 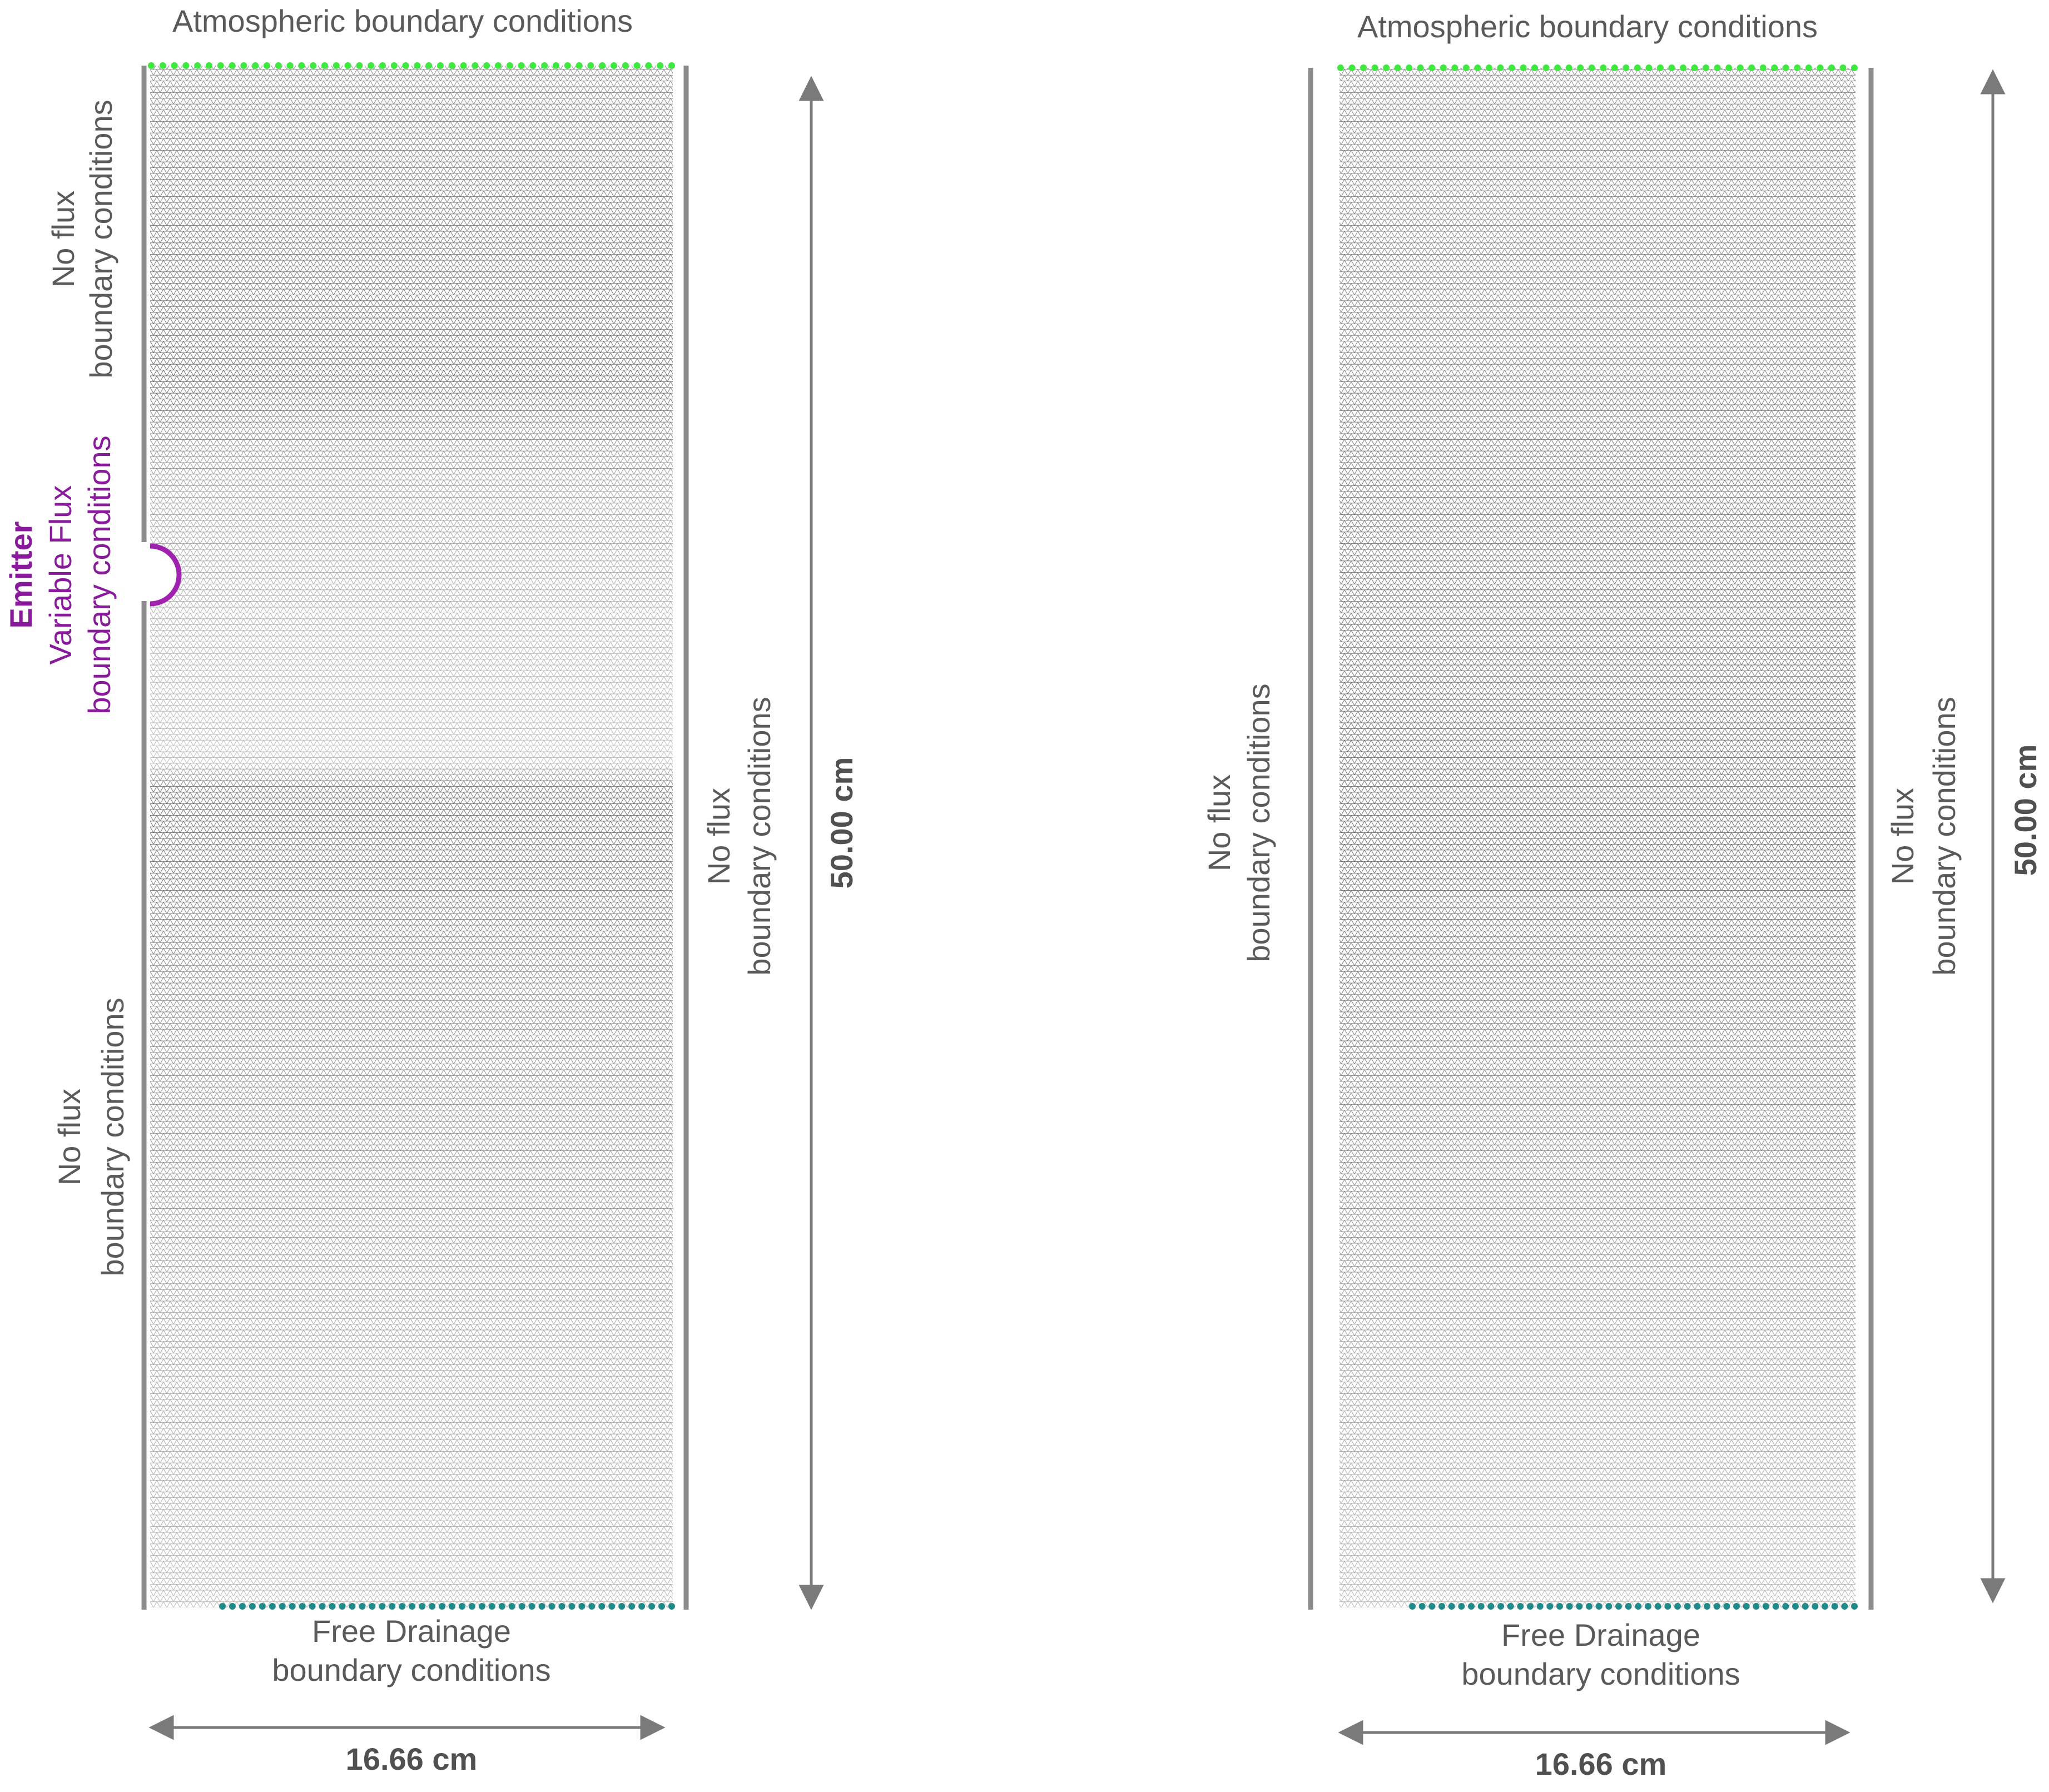 I want to click on top-label: Atmospheric boundary conditions, so click(x=402, y=20).